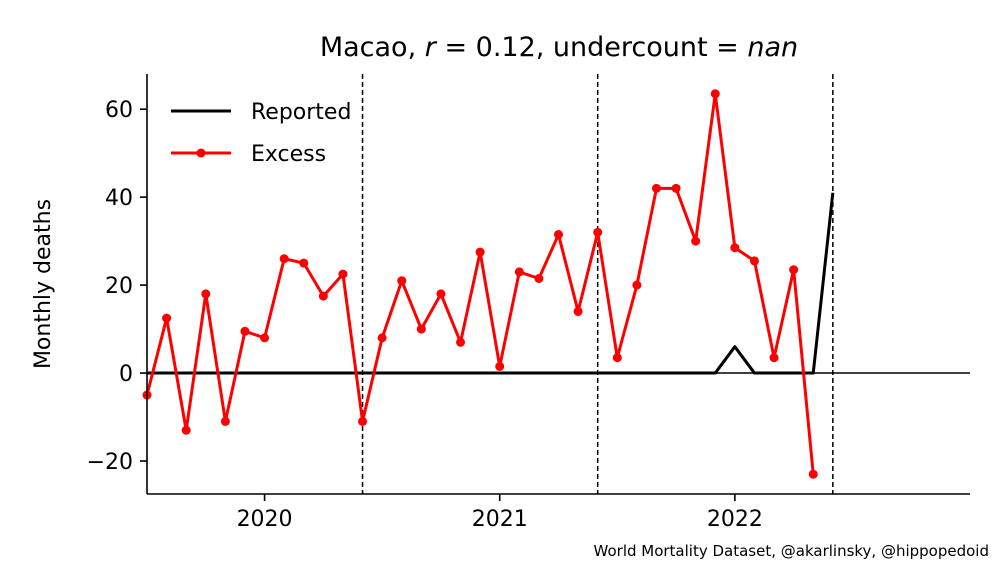 The height and width of the screenshot is (562, 1000). Describe the element at coordinates (261, 133) in the screenshot. I see `legend: Reported Excess` at that location.